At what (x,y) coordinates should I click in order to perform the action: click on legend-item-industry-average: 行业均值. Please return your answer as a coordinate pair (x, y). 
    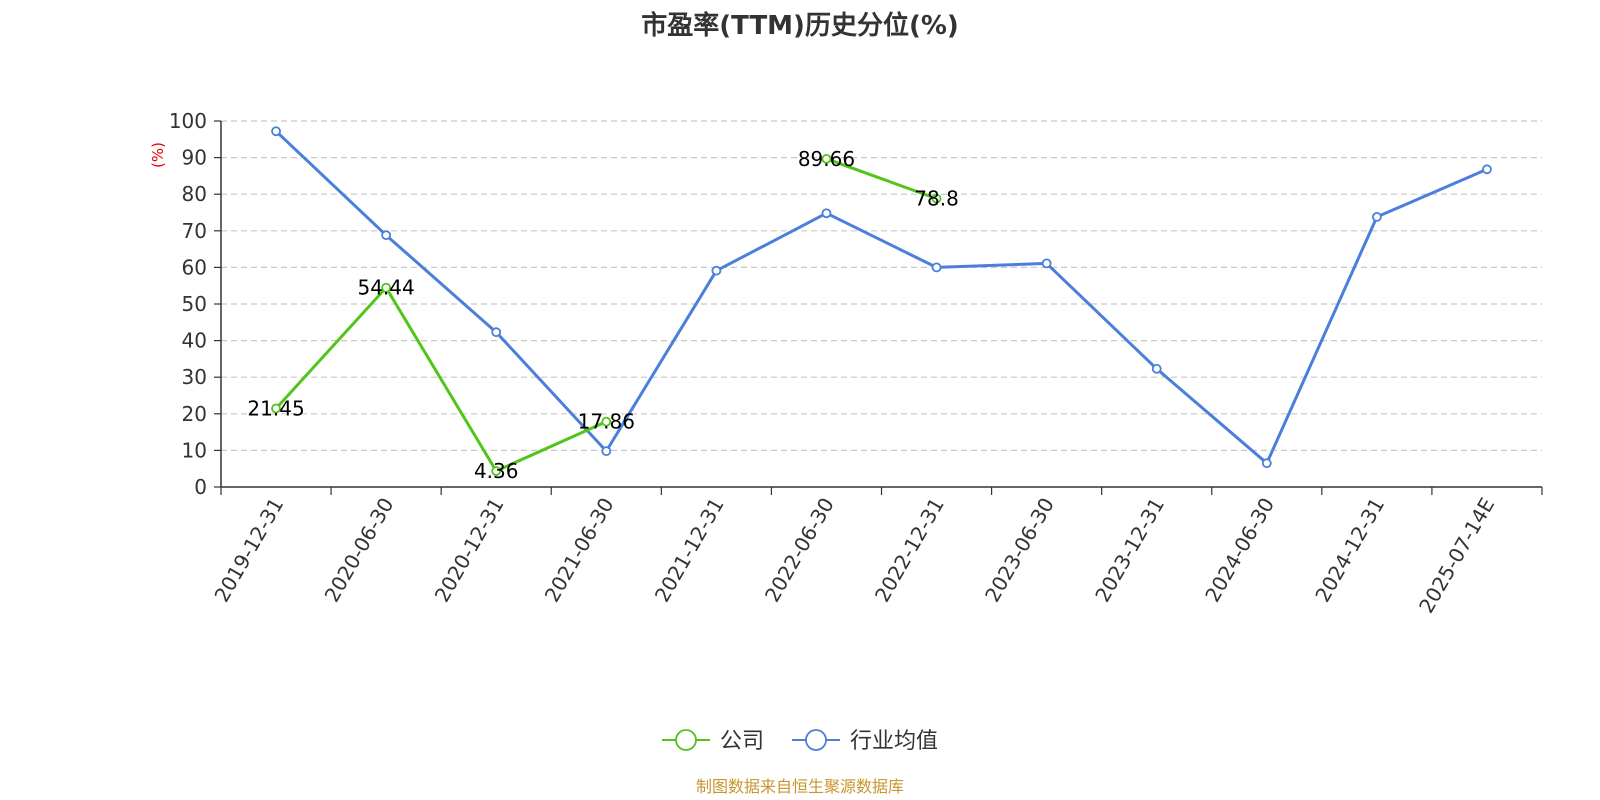
    Looking at the image, I should click on (865, 741).